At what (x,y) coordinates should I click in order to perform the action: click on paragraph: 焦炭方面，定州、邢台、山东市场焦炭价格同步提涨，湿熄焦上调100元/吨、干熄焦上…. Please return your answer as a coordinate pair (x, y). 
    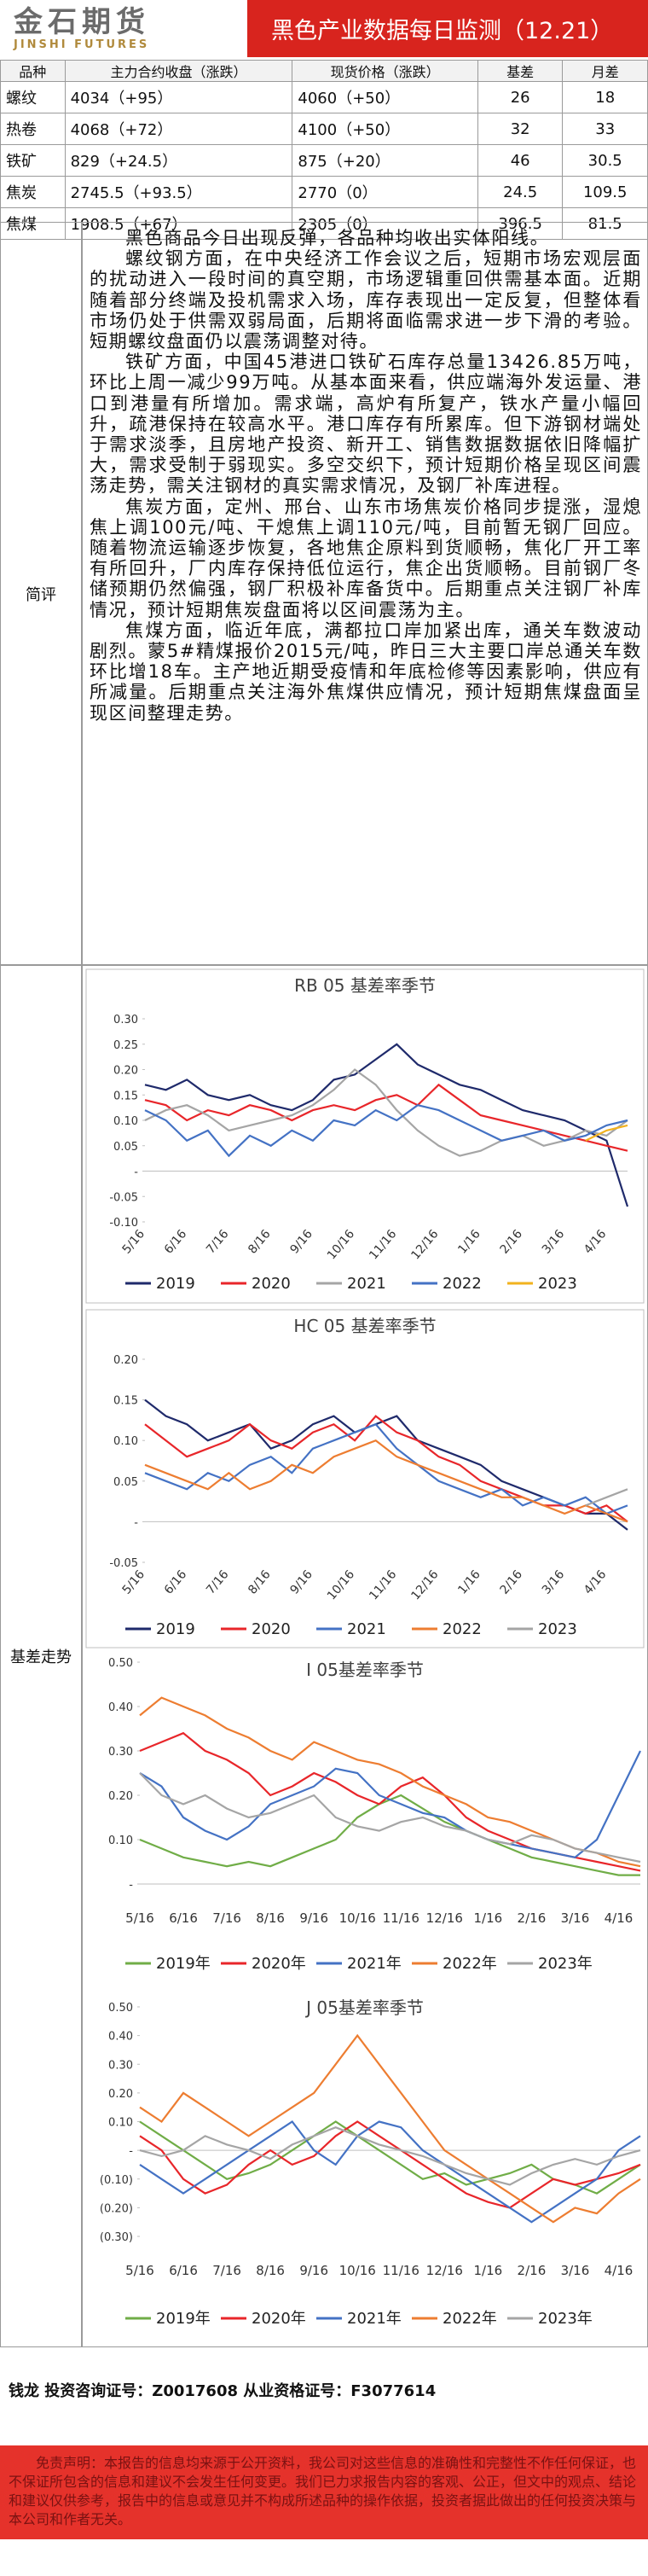
    Looking at the image, I should click on (366, 558).